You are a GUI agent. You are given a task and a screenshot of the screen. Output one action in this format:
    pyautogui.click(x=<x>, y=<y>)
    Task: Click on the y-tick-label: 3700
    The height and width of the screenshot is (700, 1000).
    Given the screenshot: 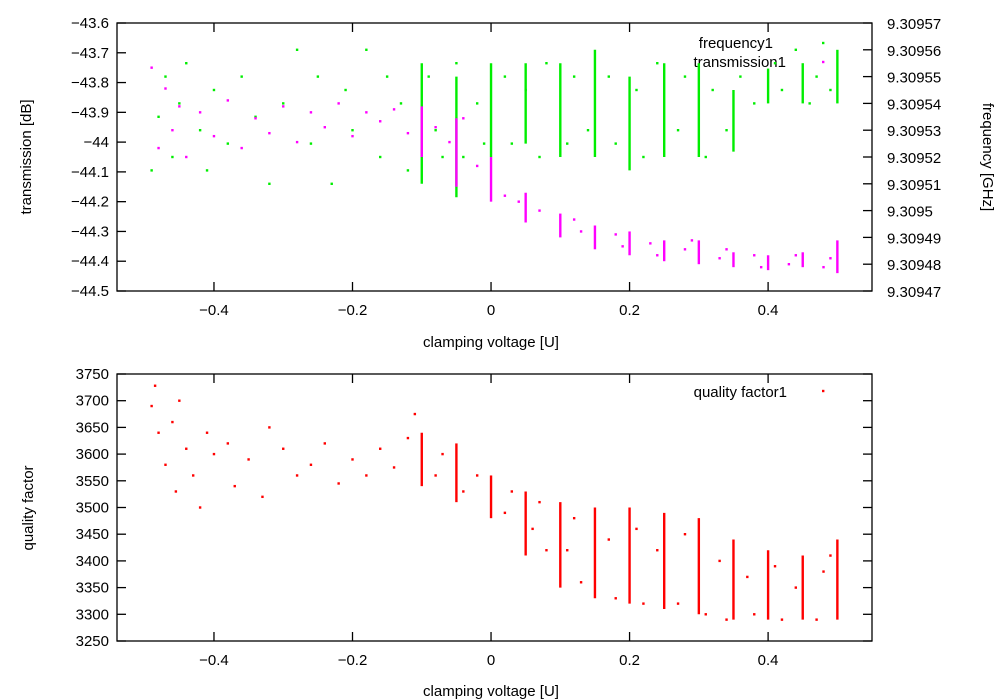 What is the action you would take?
    pyautogui.click(x=92, y=401)
    